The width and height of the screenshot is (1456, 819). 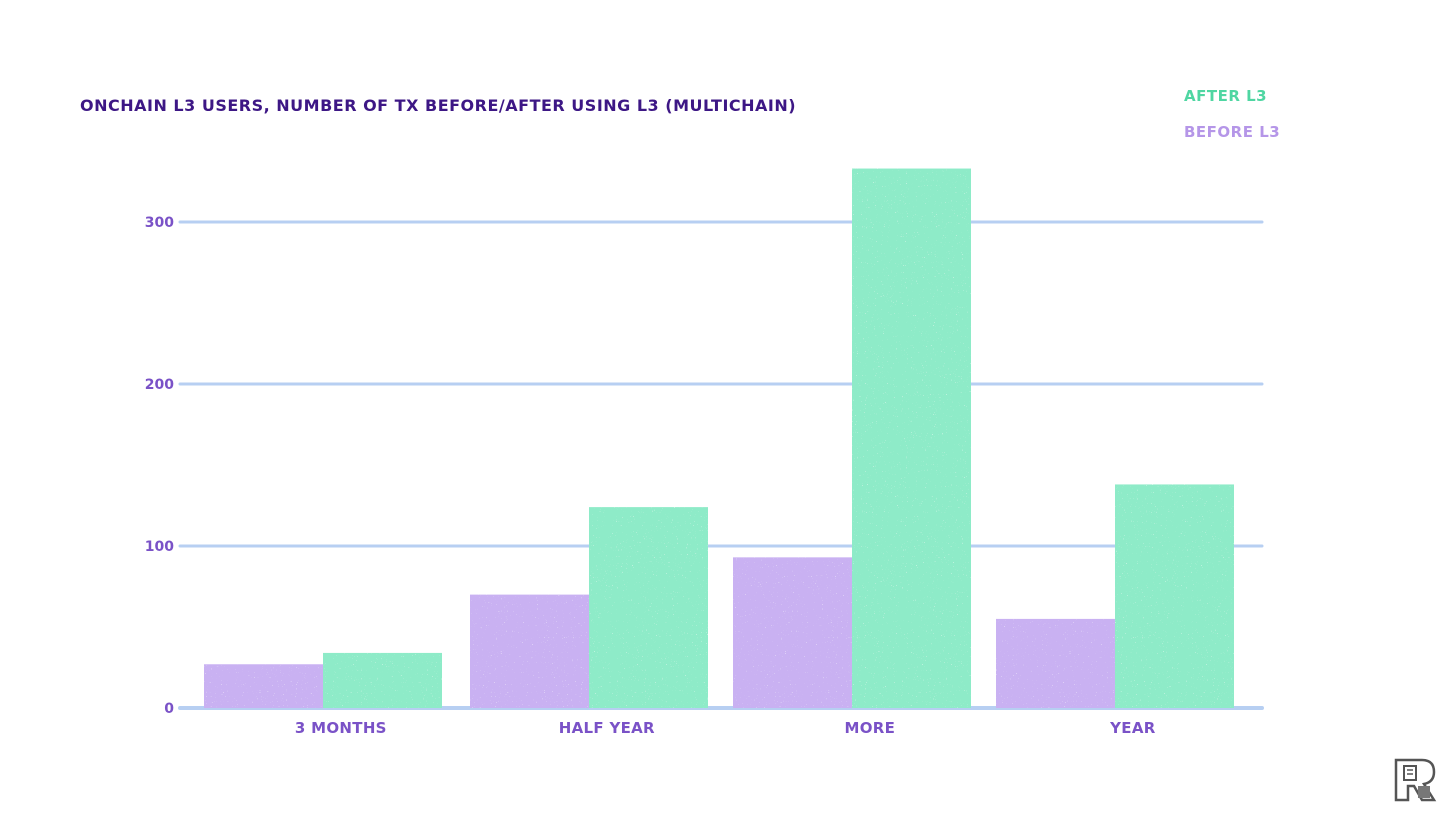 I want to click on x-category-label: MORE, so click(x=870, y=728).